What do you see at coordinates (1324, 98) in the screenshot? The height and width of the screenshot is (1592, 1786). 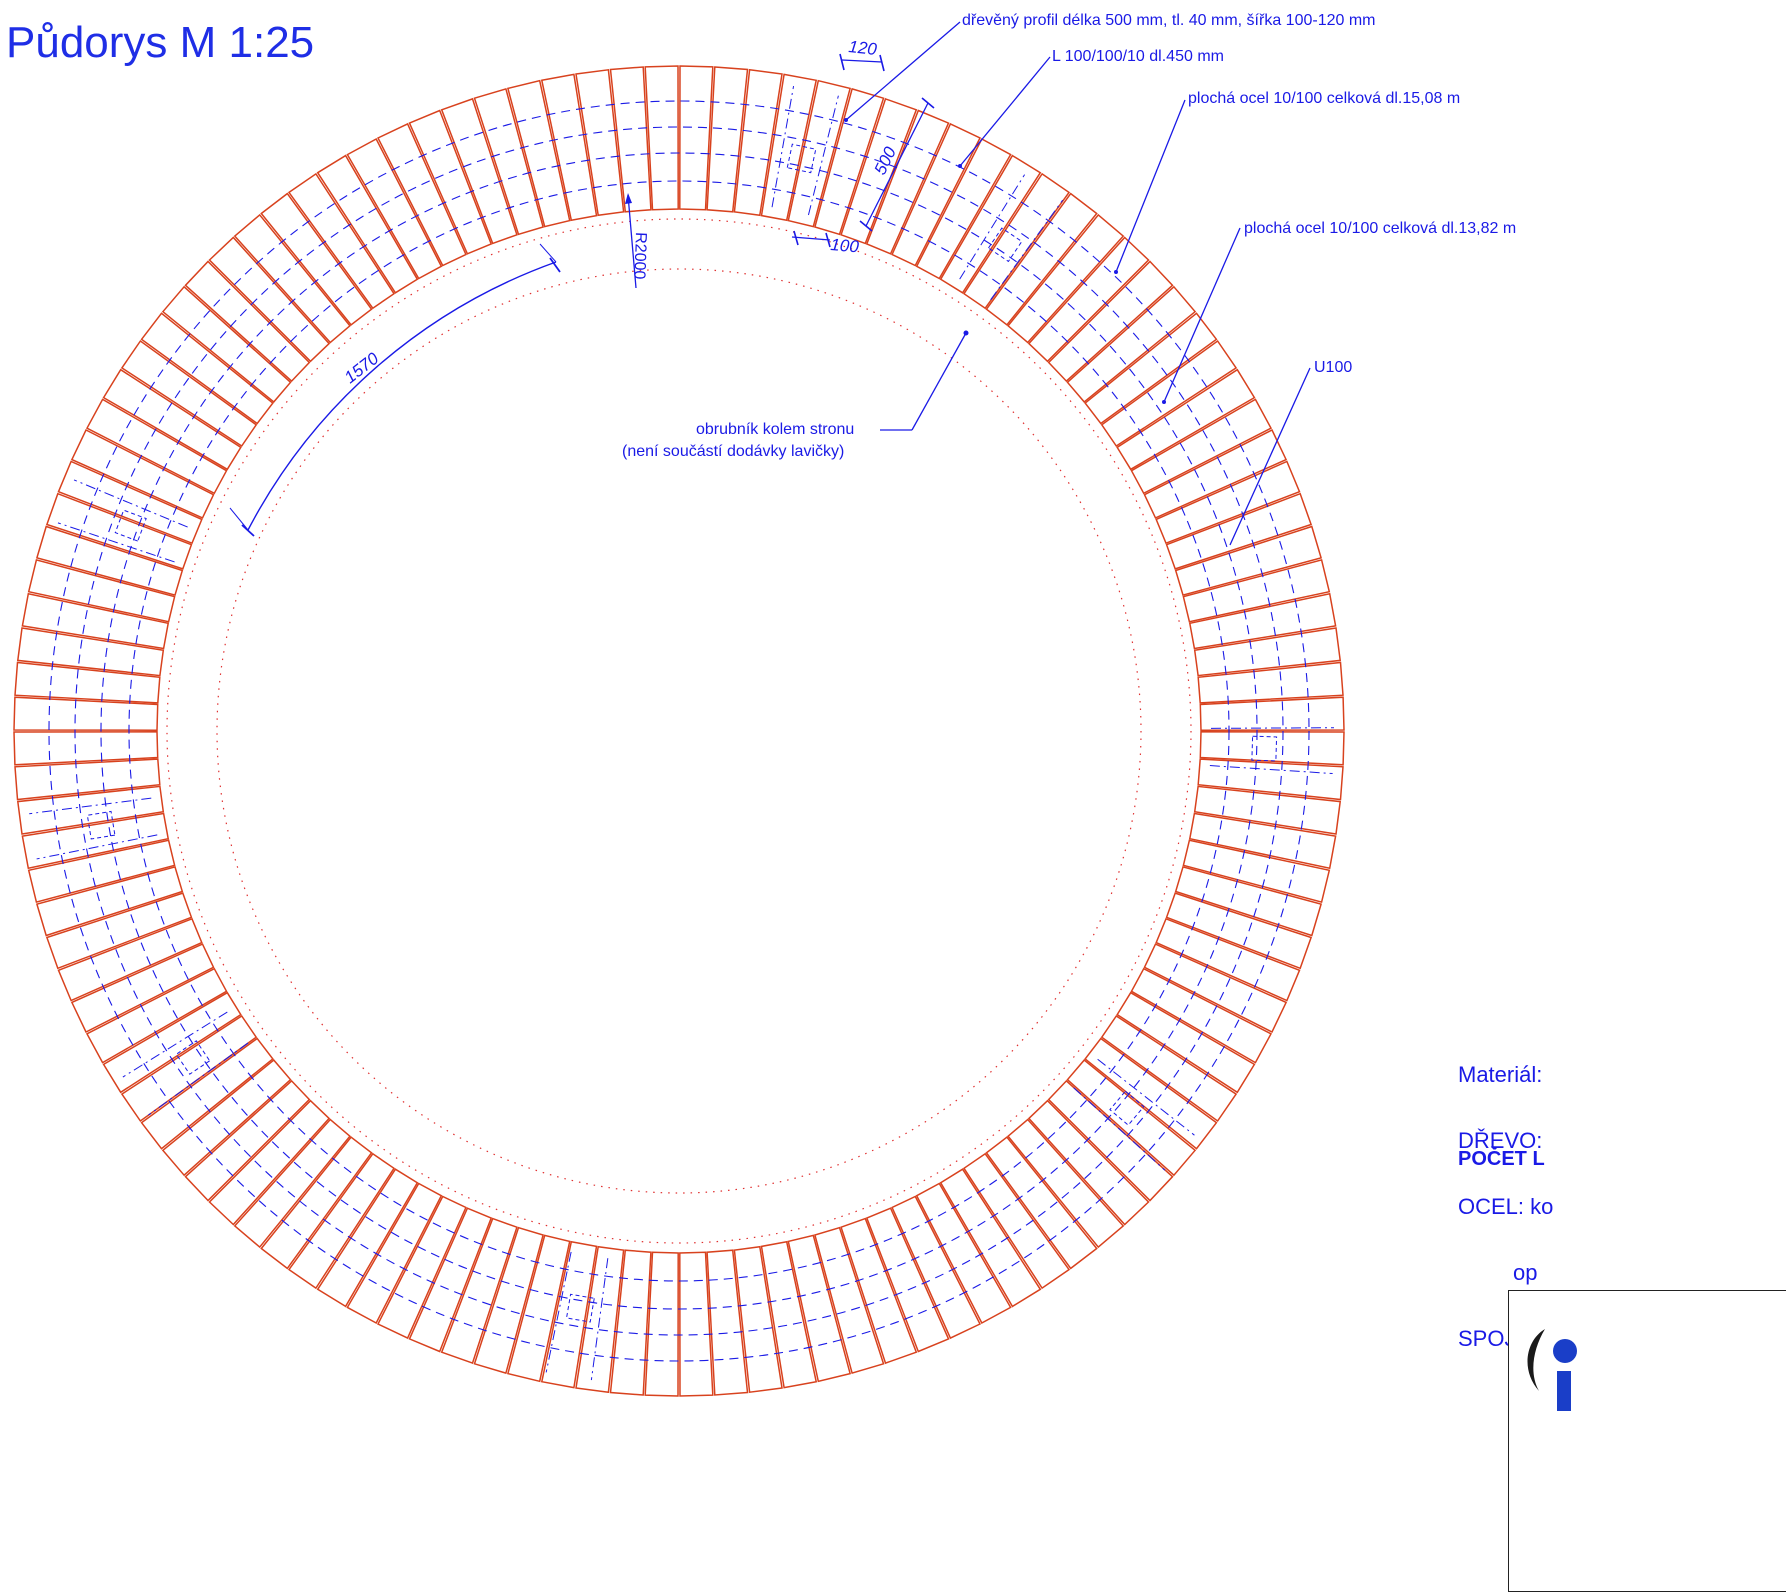 I see `callout-flat-steel-outer: plochá ocel 10/100 celková dl.15,08 m` at bounding box center [1324, 98].